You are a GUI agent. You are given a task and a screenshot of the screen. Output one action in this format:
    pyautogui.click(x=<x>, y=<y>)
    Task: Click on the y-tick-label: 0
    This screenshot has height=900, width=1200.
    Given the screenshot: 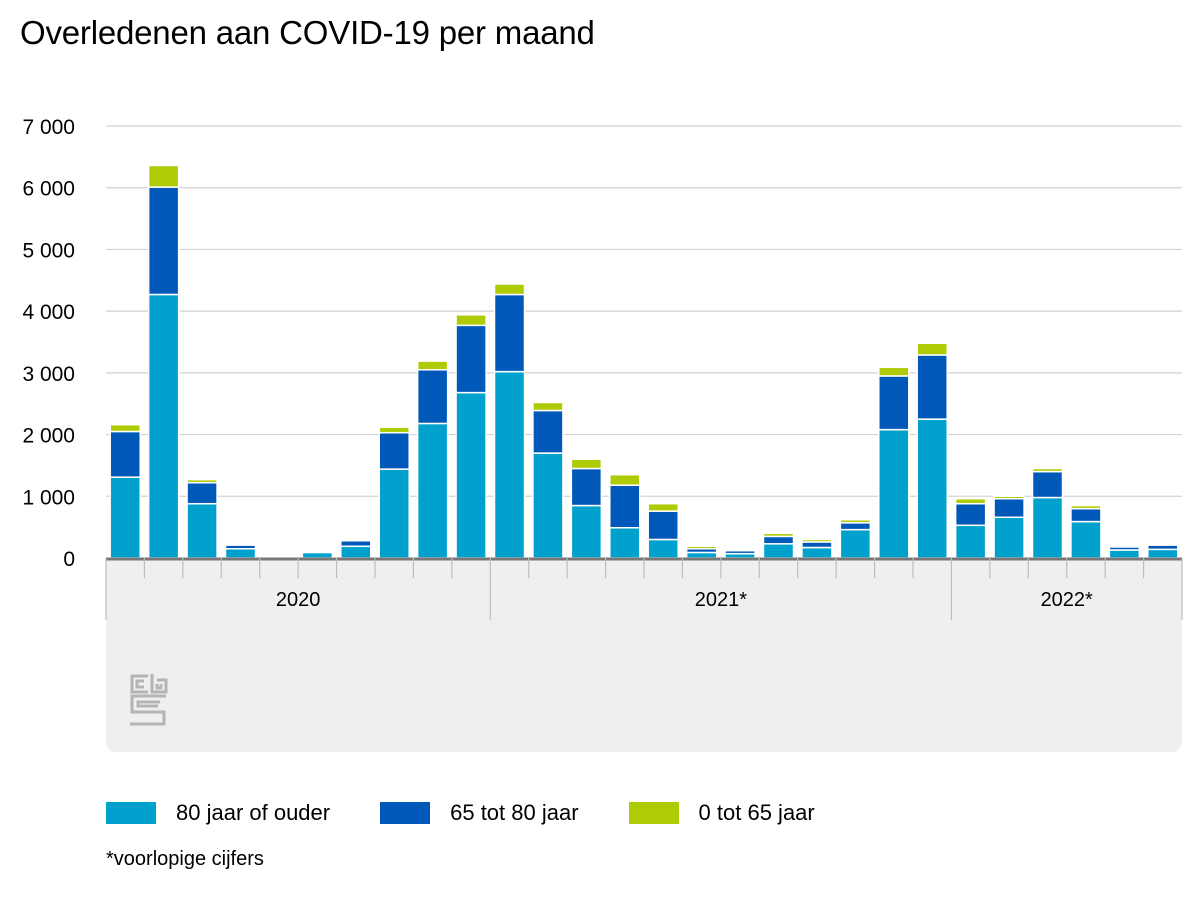 What is the action you would take?
    pyautogui.click(x=69, y=559)
    